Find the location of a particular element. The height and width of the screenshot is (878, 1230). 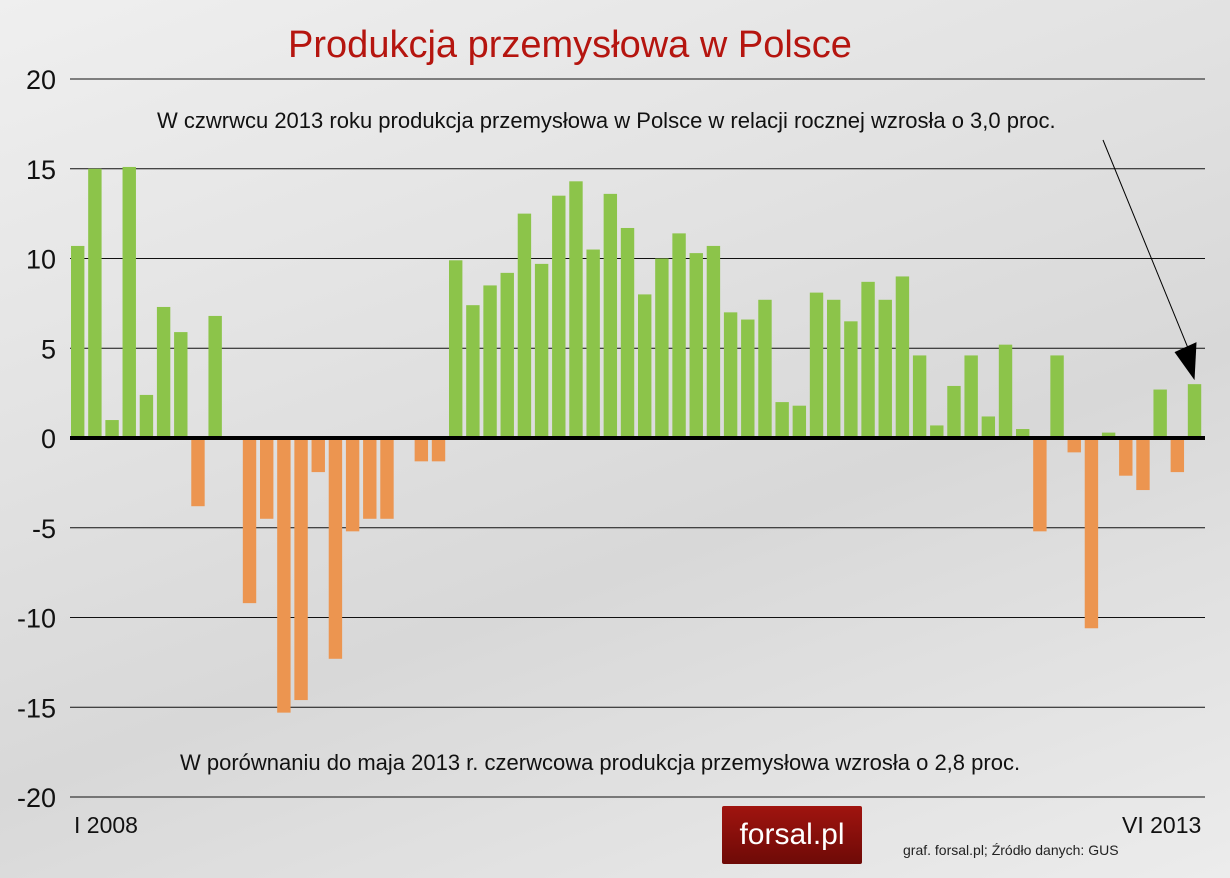

forsal-logo: forsal.pl is located at coordinates (792, 835).